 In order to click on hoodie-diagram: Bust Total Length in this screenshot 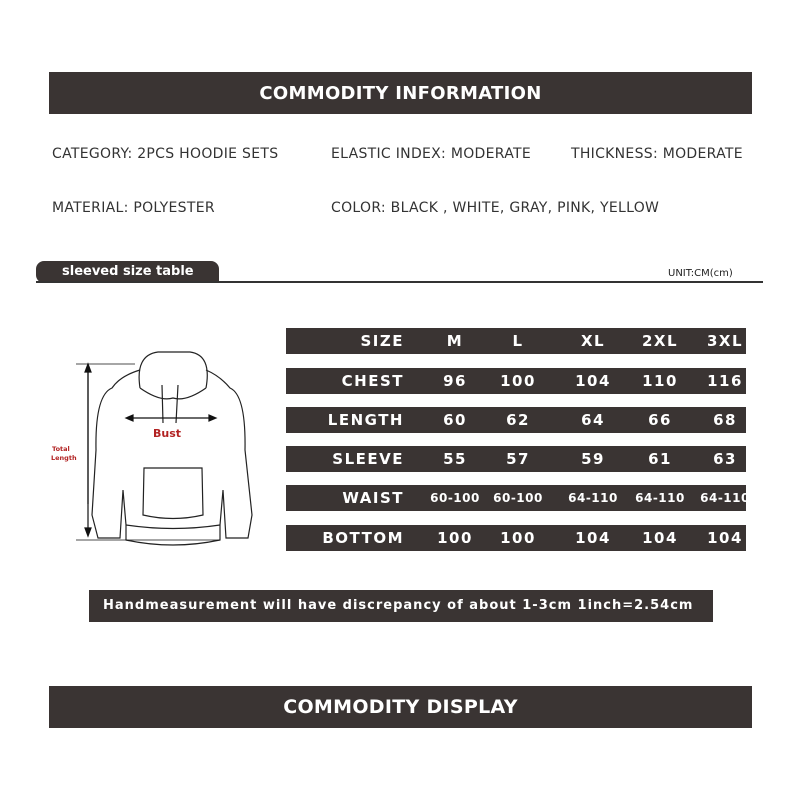, I will do `click(152, 448)`.